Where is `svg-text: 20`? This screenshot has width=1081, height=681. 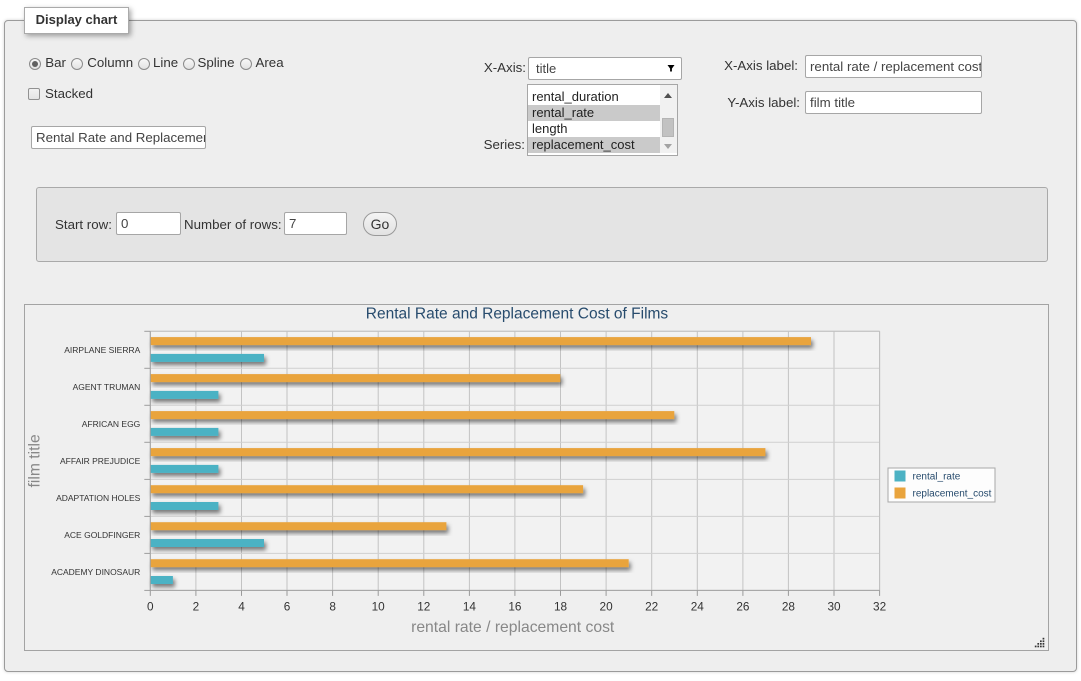 svg-text: 20 is located at coordinates (607, 607).